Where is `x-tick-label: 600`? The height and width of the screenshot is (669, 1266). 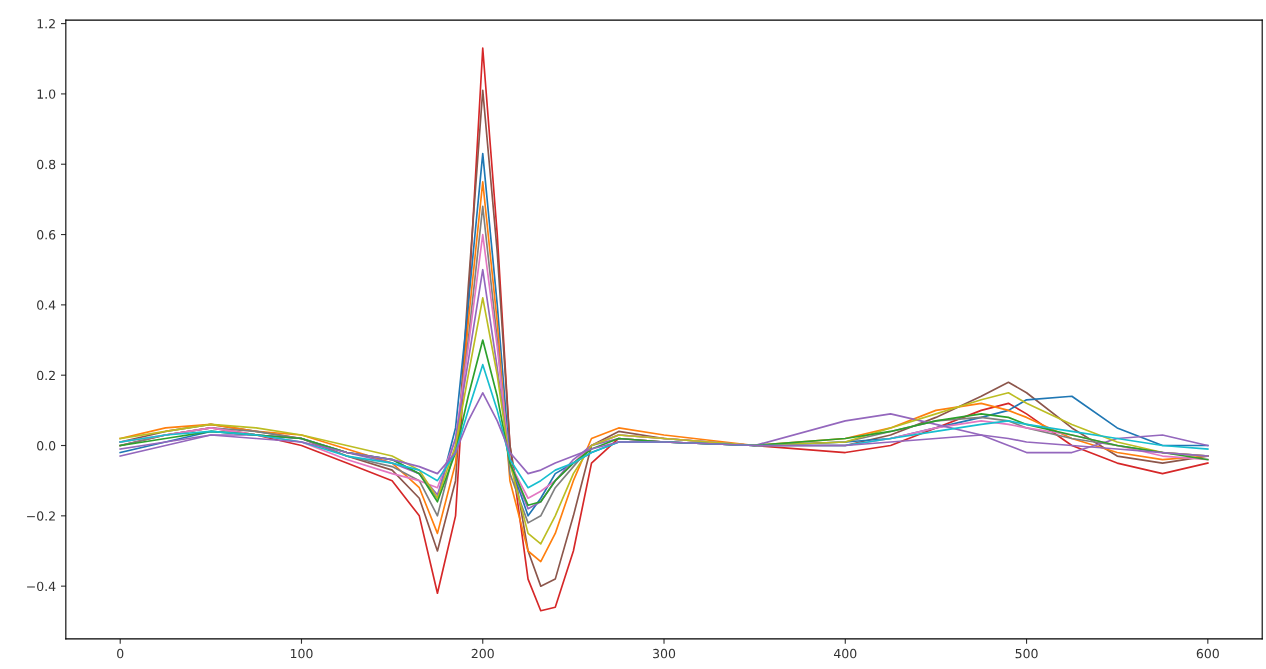
x-tick-label: 600 is located at coordinates (1207, 653).